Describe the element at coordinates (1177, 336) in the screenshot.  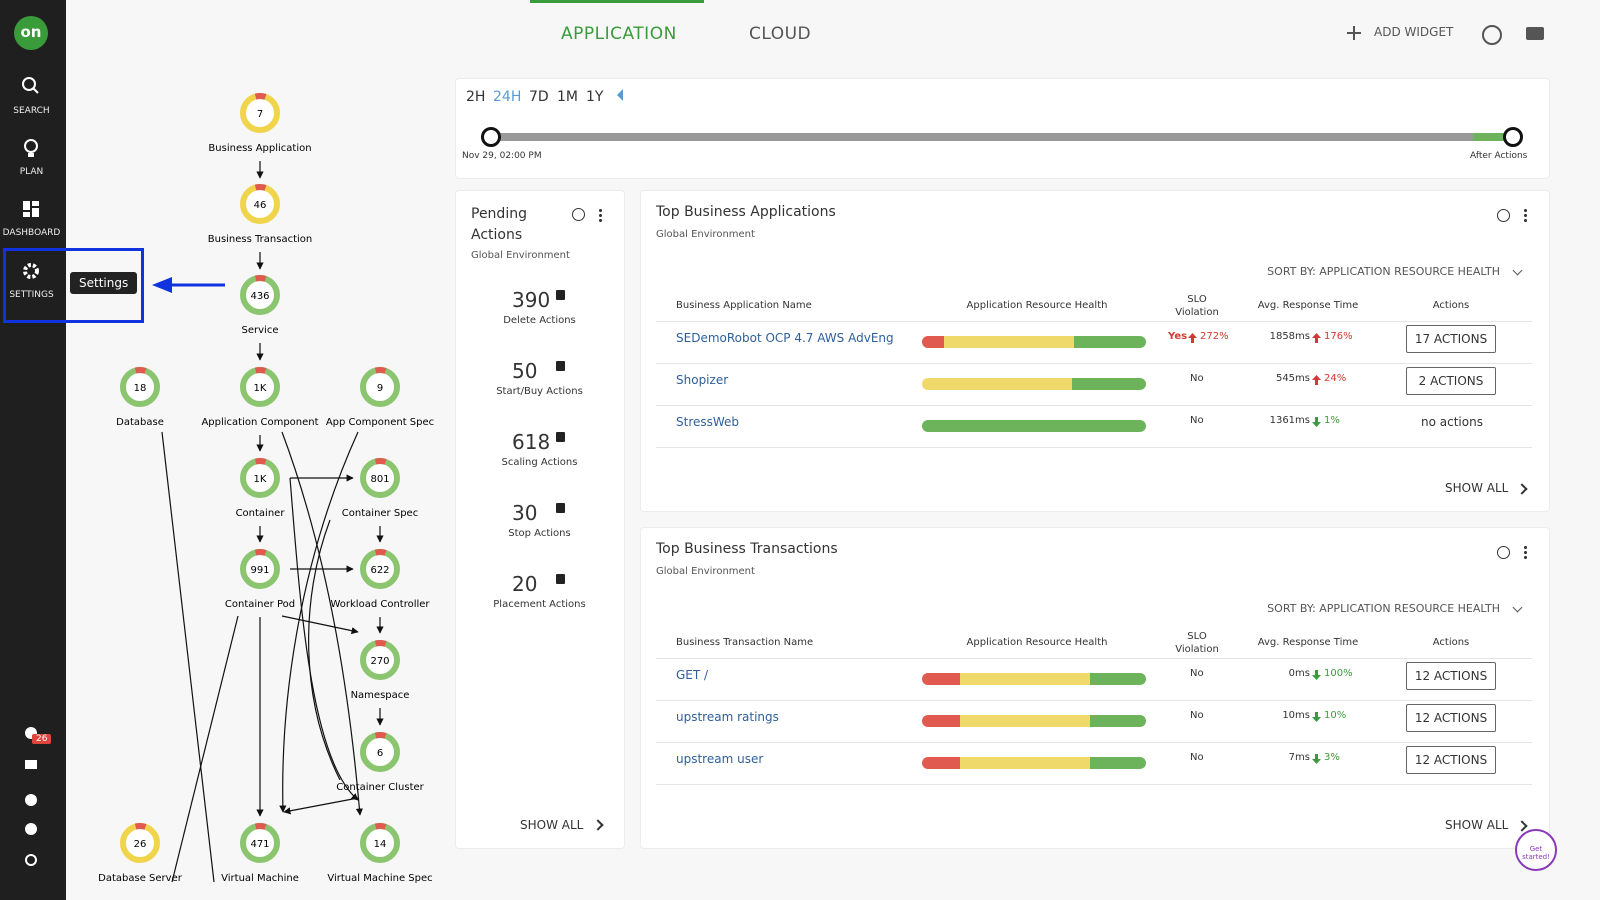
I see `slo-status: Yes` at that location.